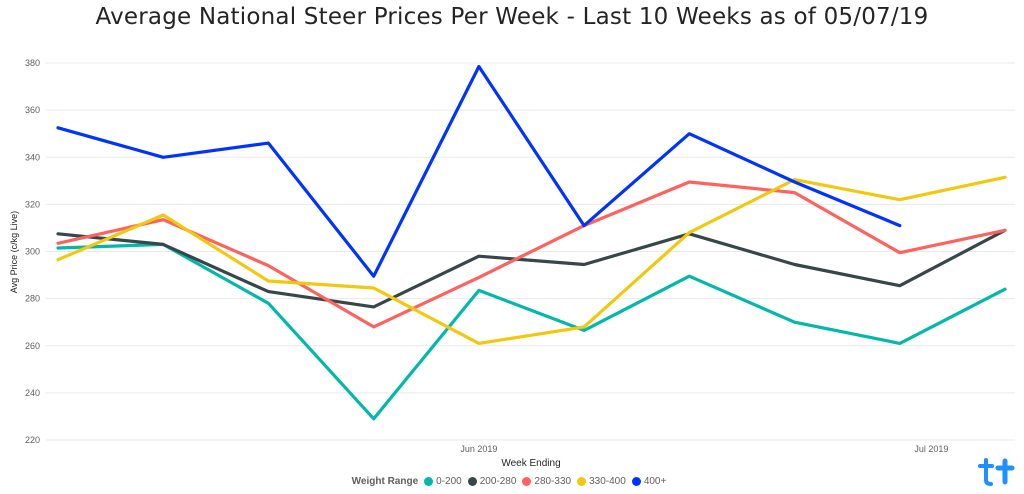  What do you see at coordinates (478, 449) in the screenshot?
I see `x-tick-label: Jun 2019` at bounding box center [478, 449].